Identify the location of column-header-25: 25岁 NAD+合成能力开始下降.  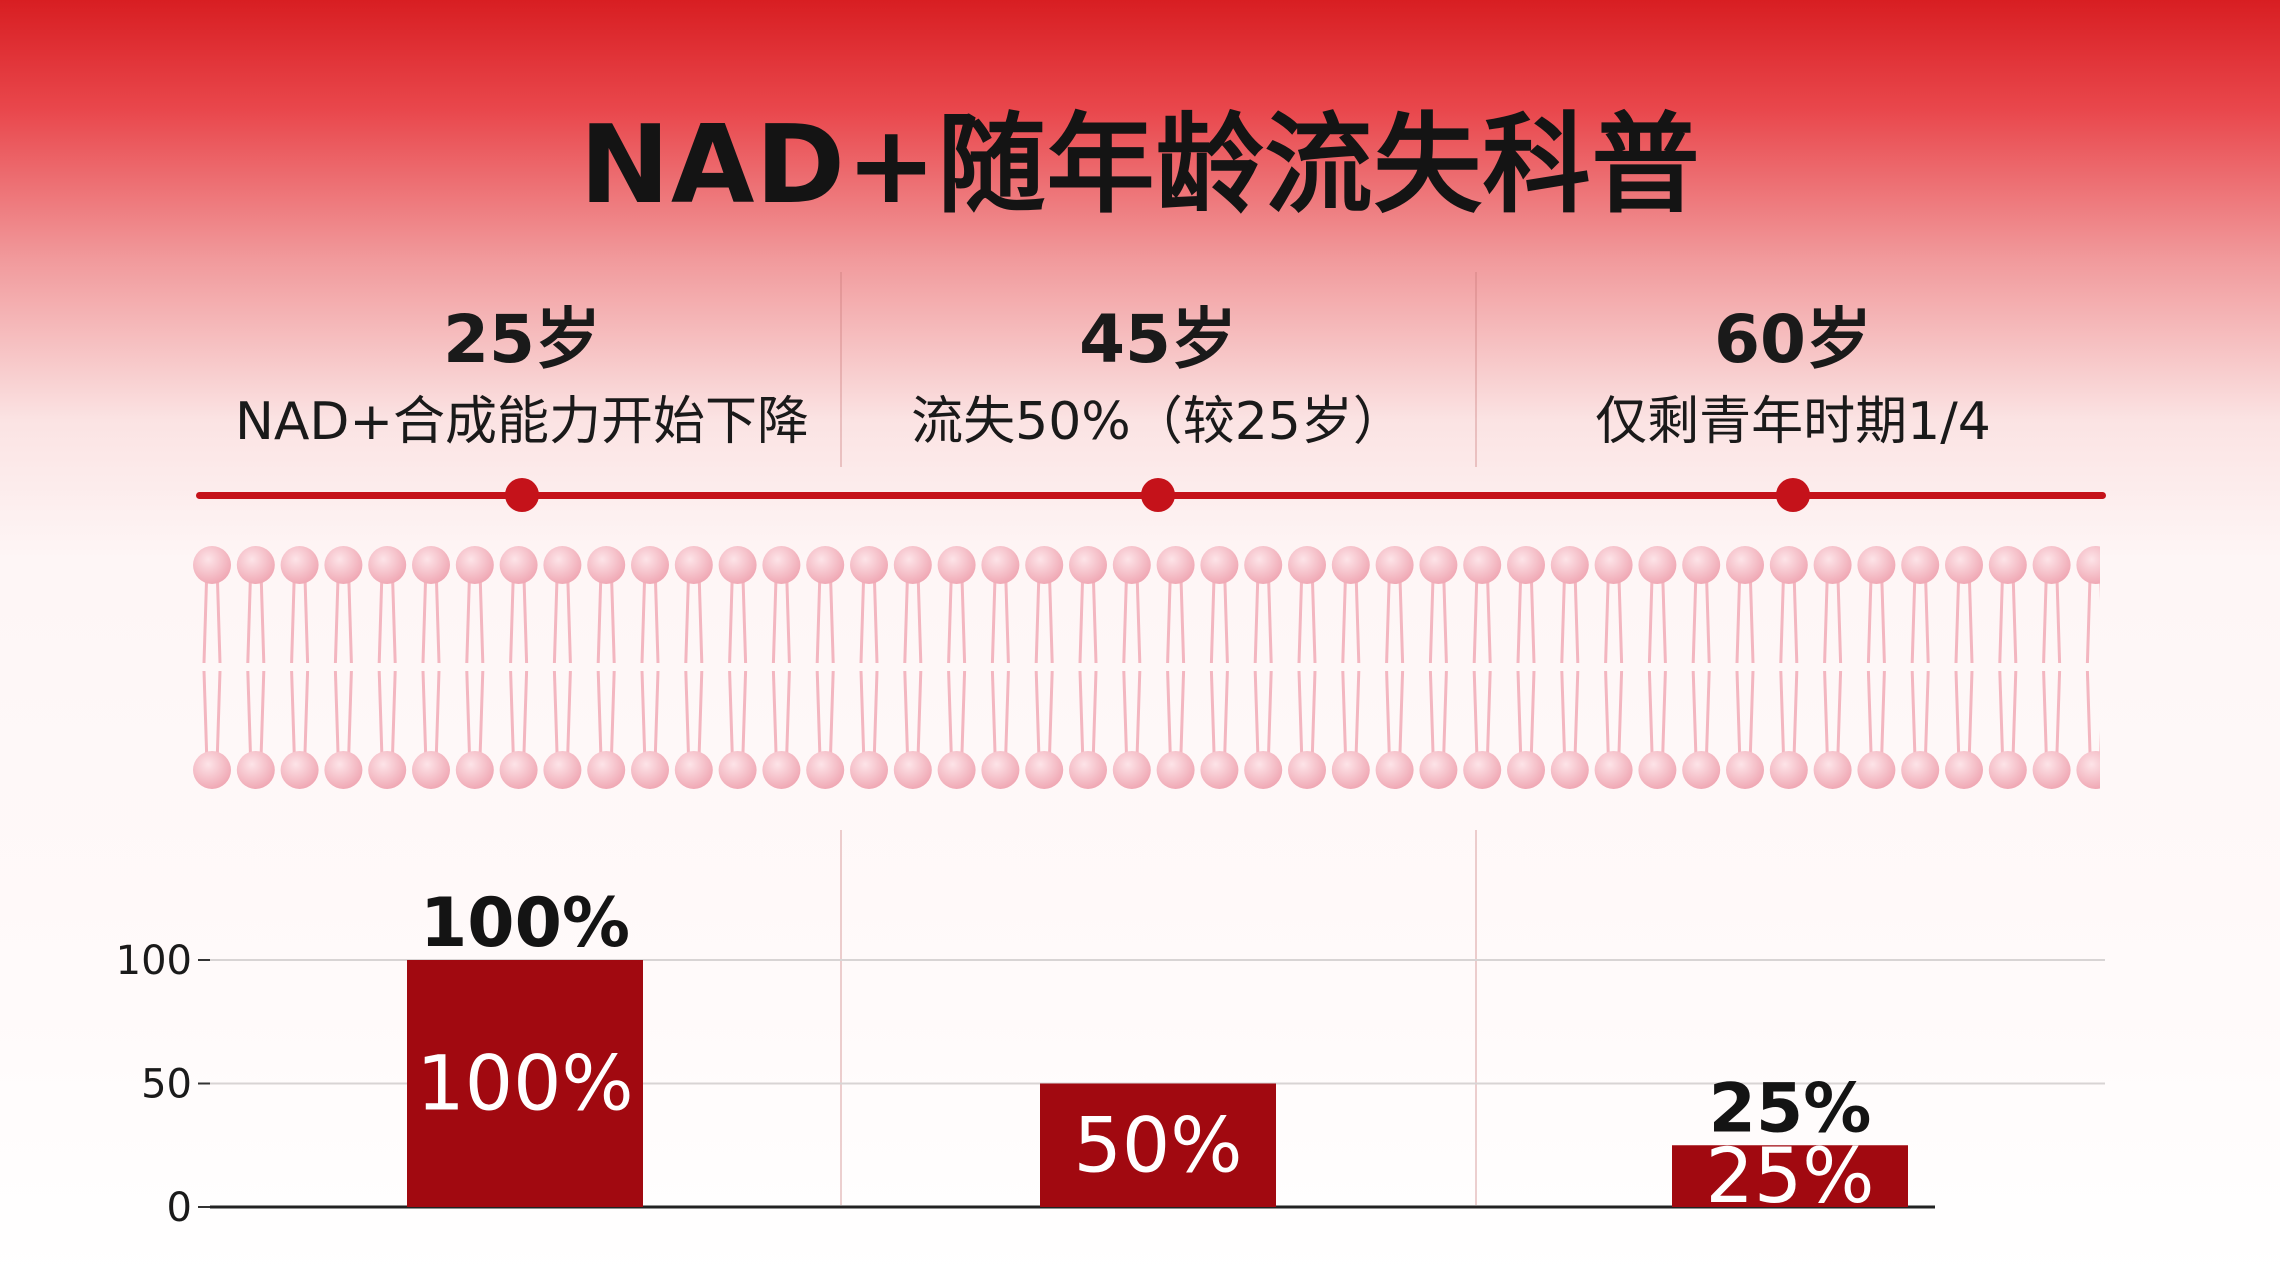
(522, 381).